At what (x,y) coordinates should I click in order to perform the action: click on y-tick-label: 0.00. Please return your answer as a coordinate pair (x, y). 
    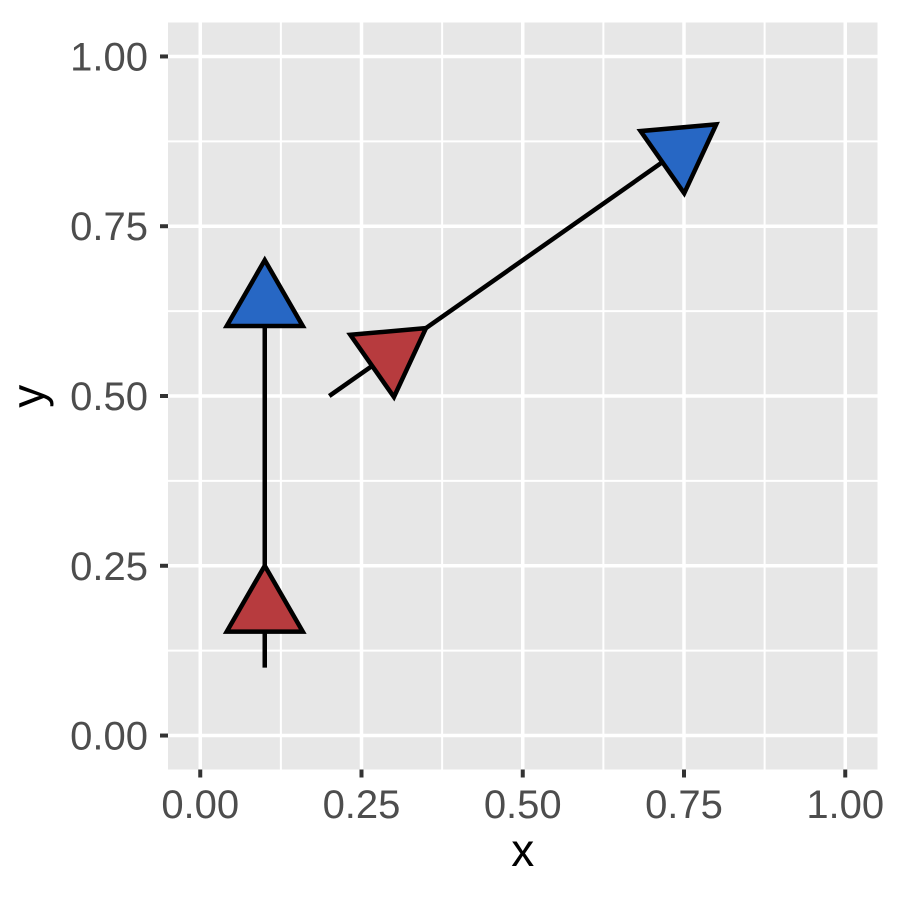
    Looking at the image, I should click on (109, 737).